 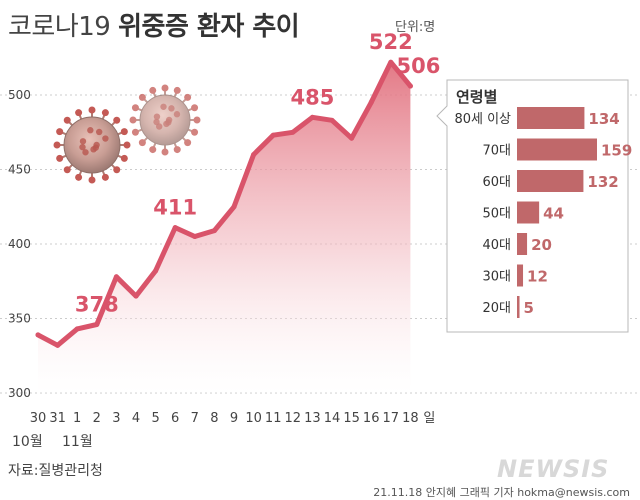 What do you see at coordinates (415, 27) in the screenshot?
I see `unit-label: 단위:명` at bounding box center [415, 27].